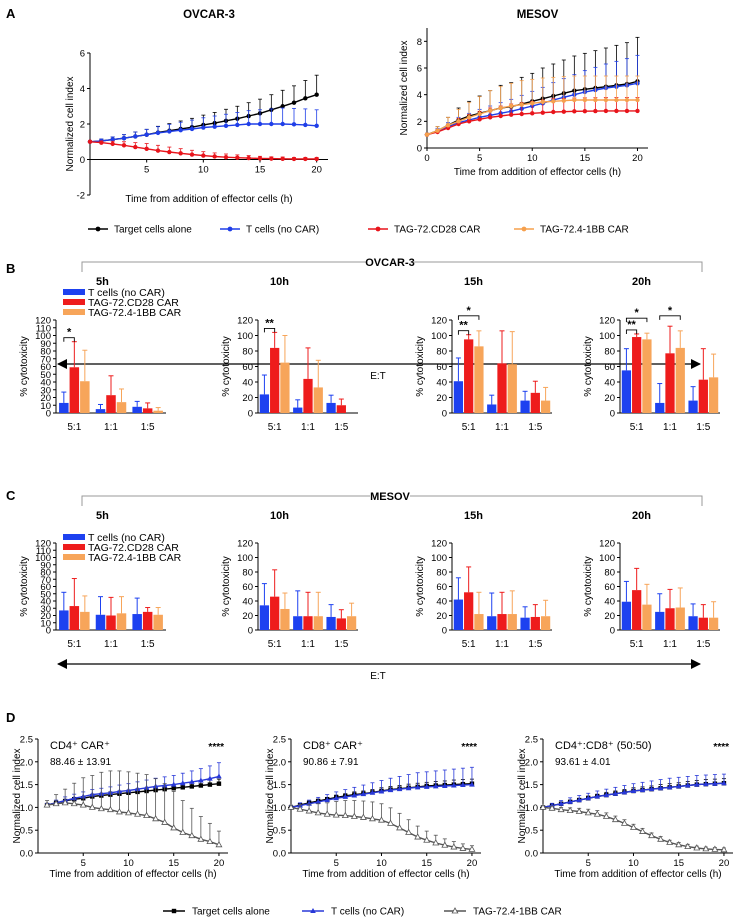 The image size is (737, 924). I want to click on legend-marker-target, so click(174, 911).